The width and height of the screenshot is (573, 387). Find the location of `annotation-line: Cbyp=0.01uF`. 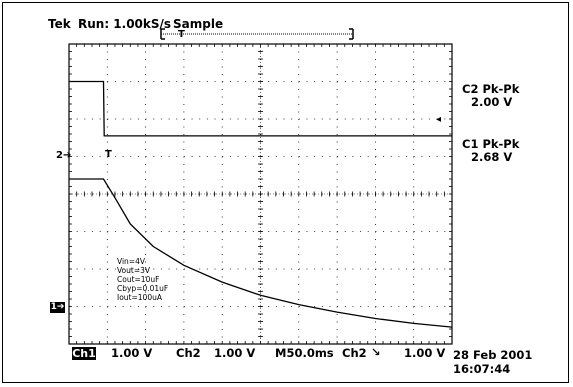

annotation-line: Cbyp=0.01uF is located at coordinates (143, 288).